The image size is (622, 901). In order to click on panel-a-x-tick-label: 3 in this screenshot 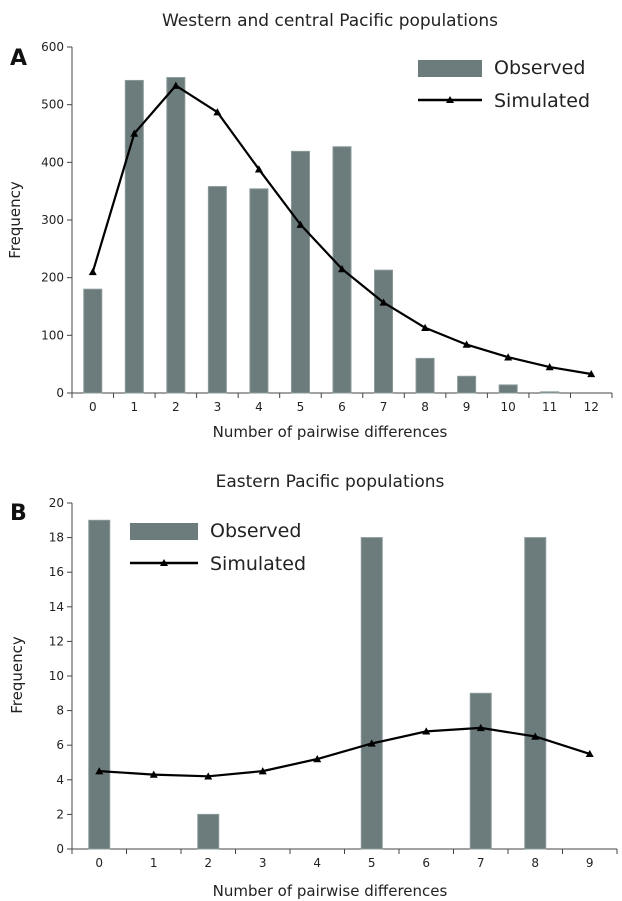, I will do `click(218, 407)`.